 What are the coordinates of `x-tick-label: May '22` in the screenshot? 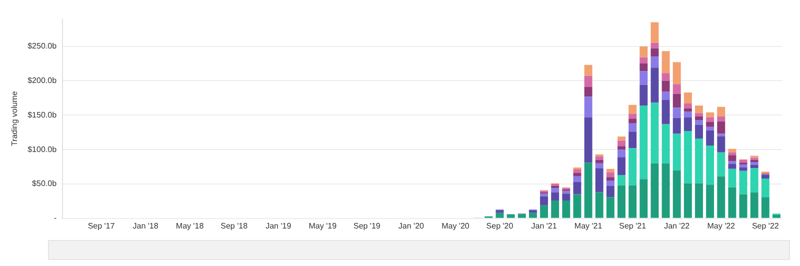 It's located at (721, 225).